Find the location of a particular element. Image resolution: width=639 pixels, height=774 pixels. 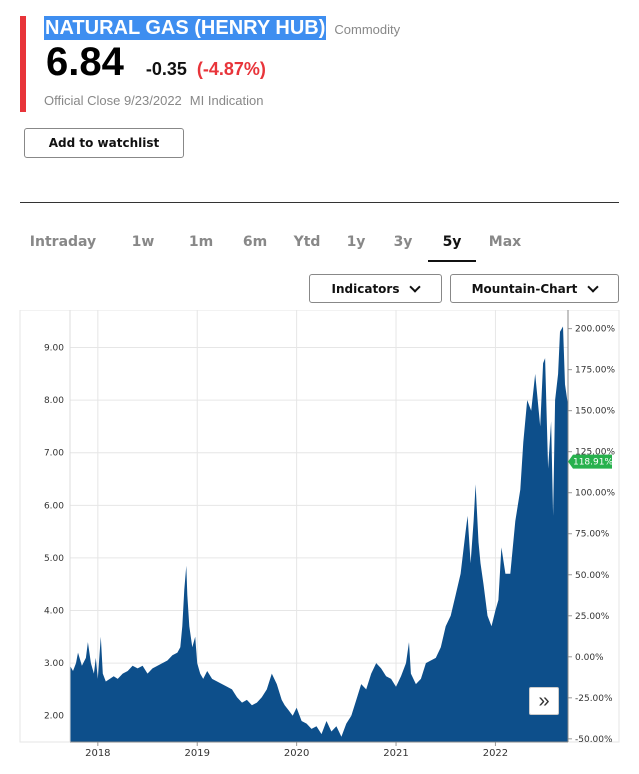

double-chevron-right-icon: » is located at coordinates (544, 701).